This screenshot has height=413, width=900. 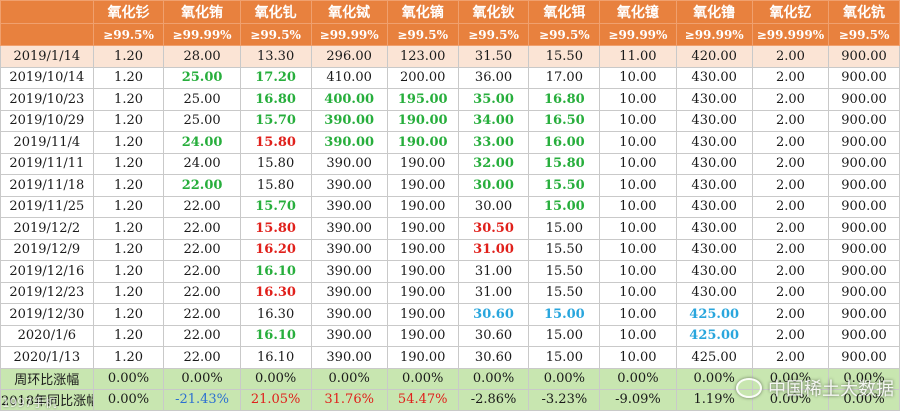 What do you see at coordinates (29, 403) in the screenshot?
I see `watermark-left: 1997手机` at bounding box center [29, 403].